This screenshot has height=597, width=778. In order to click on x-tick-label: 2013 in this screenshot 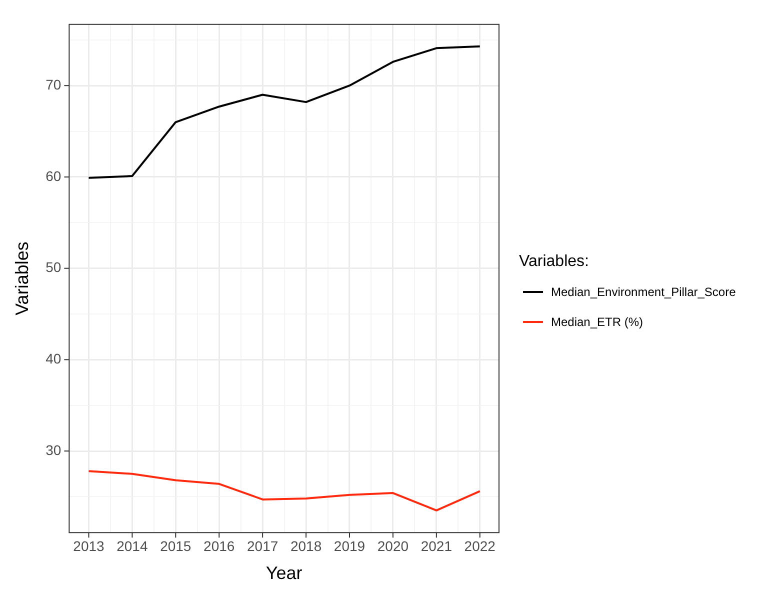, I will do `click(89, 546)`.